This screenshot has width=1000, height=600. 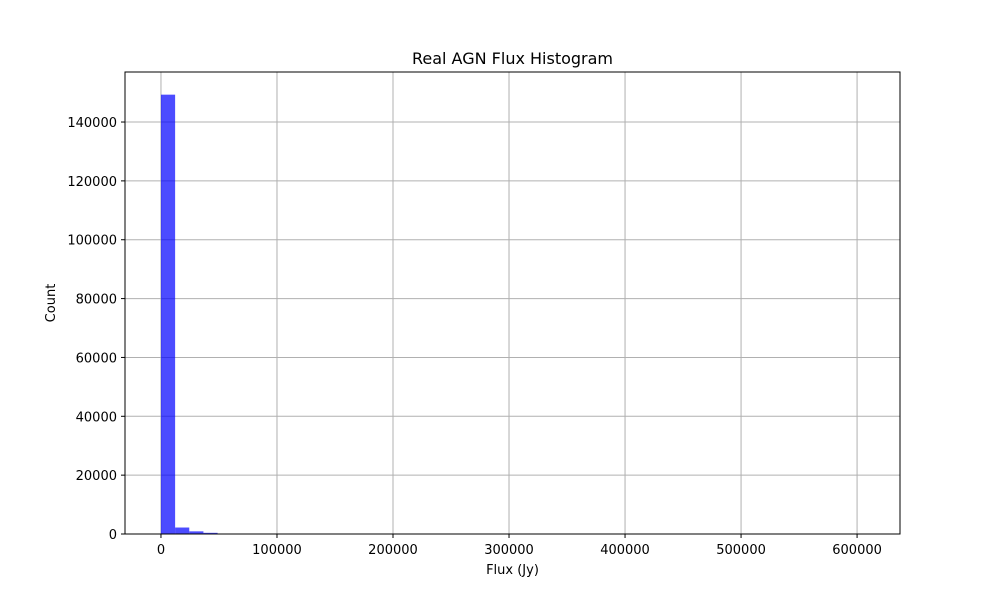 What do you see at coordinates (96, 476) in the screenshot?
I see `y-tick-label: 20000` at bounding box center [96, 476].